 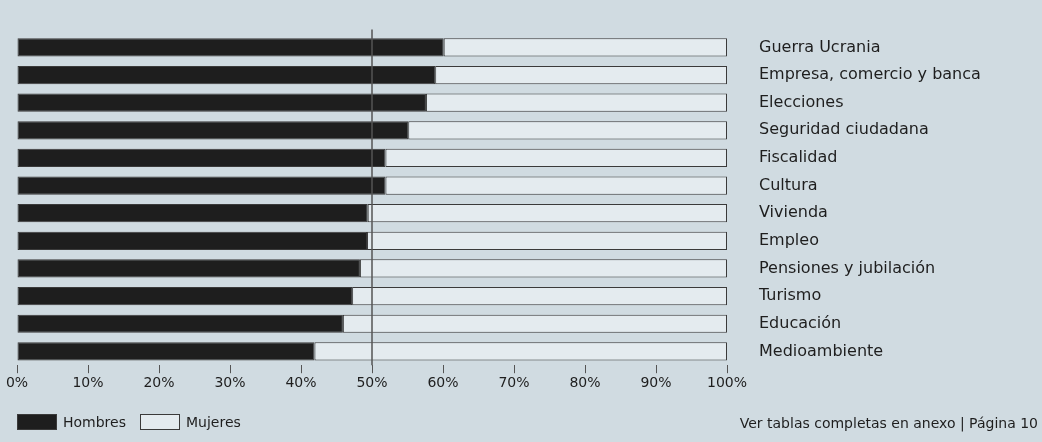 I want to click on x-tick-label: 60%, so click(x=443, y=382).